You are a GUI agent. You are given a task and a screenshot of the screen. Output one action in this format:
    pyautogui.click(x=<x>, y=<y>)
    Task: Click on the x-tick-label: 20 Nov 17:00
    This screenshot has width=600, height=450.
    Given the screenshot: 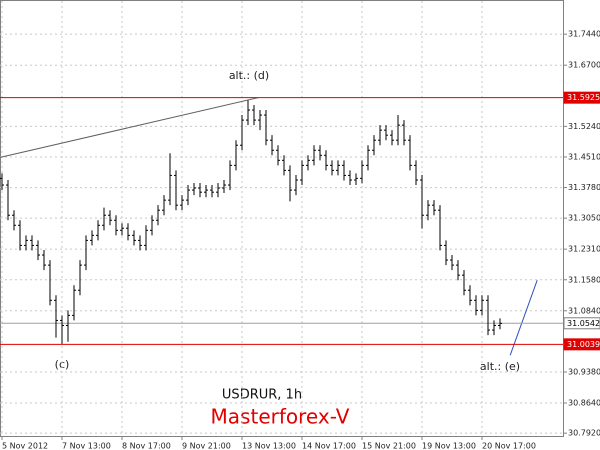 What is the action you would take?
    pyautogui.click(x=509, y=446)
    